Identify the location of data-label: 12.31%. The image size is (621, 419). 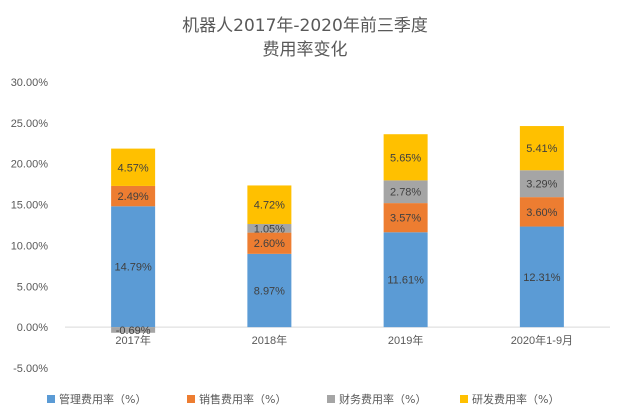
(542, 278).